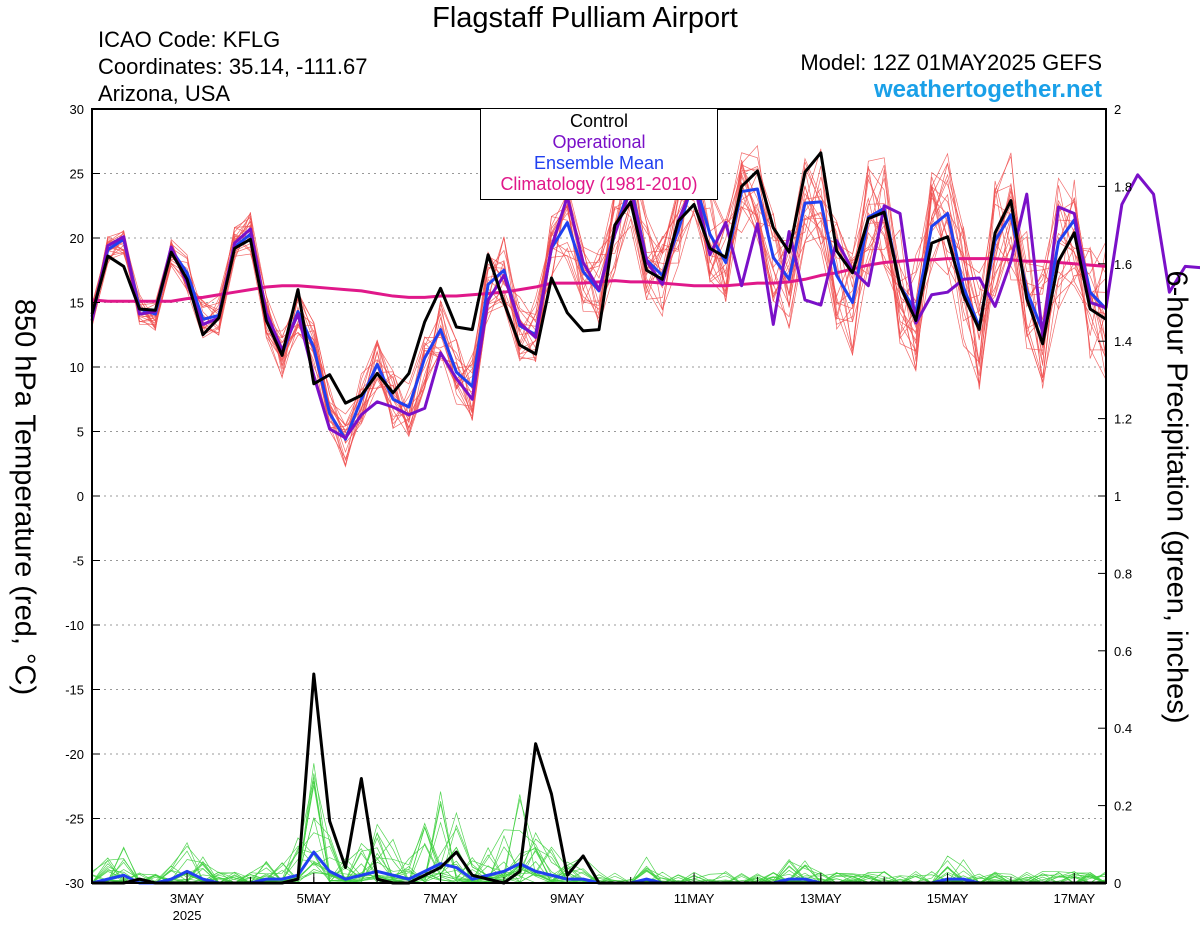  I want to click on legend-control: Control, so click(599, 121).